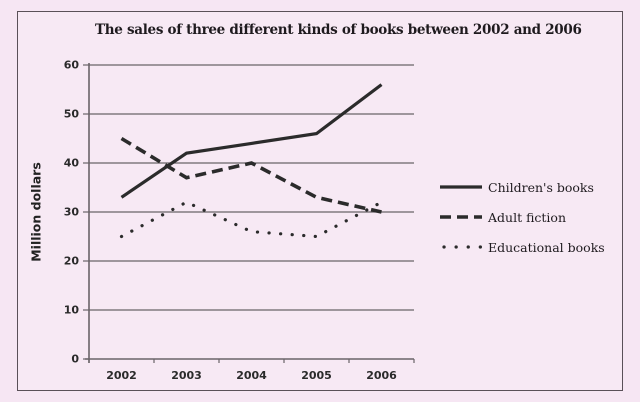 The height and width of the screenshot is (402, 640). Describe the element at coordinates (71, 163) in the screenshot. I see `y-tick-label: 40` at that location.